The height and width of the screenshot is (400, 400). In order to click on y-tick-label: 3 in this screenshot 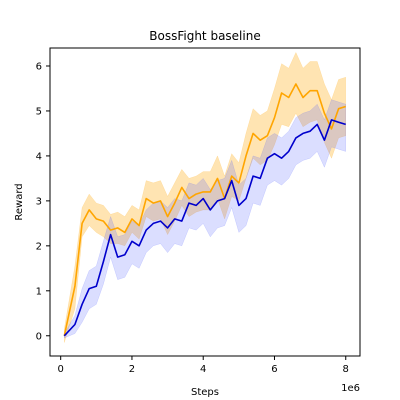, I will do `click(39, 201)`.